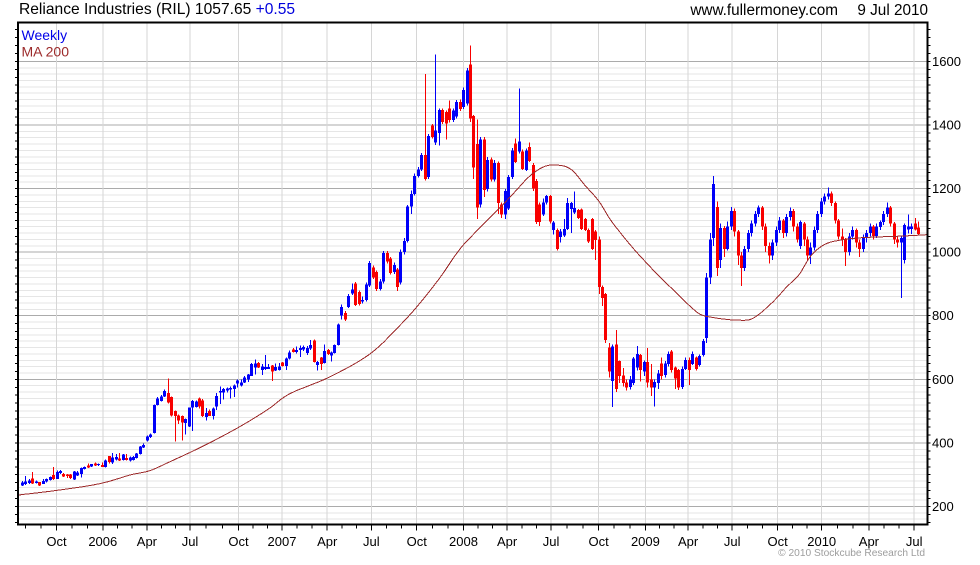 This screenshot has width=980, height=565. Describe the element at coordinates (851, 553) in the screenshot. I see `svg-text: © 2010 Stockcube Research Ltd` at that location.